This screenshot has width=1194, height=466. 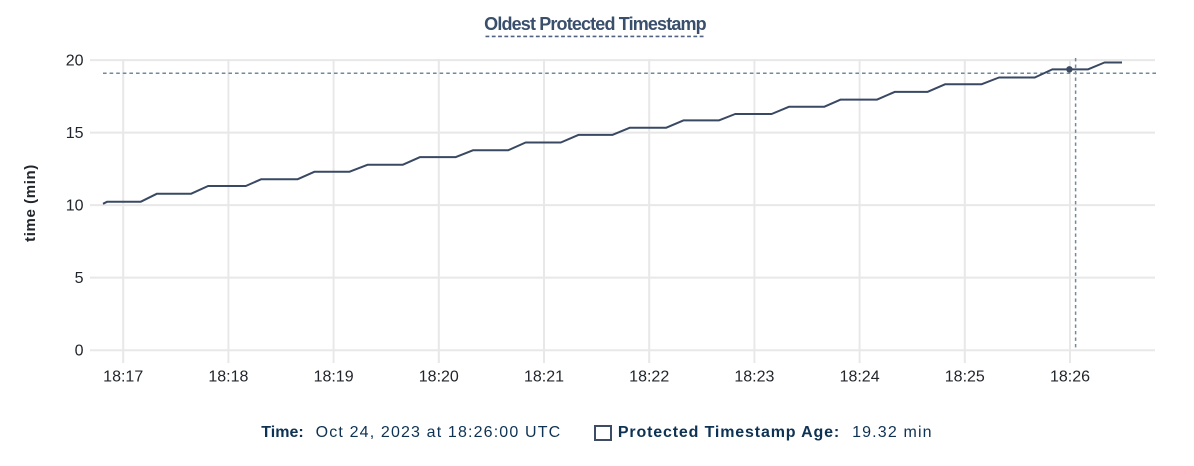 I want to click on svg-text: 0, so click(x=79, y=351).